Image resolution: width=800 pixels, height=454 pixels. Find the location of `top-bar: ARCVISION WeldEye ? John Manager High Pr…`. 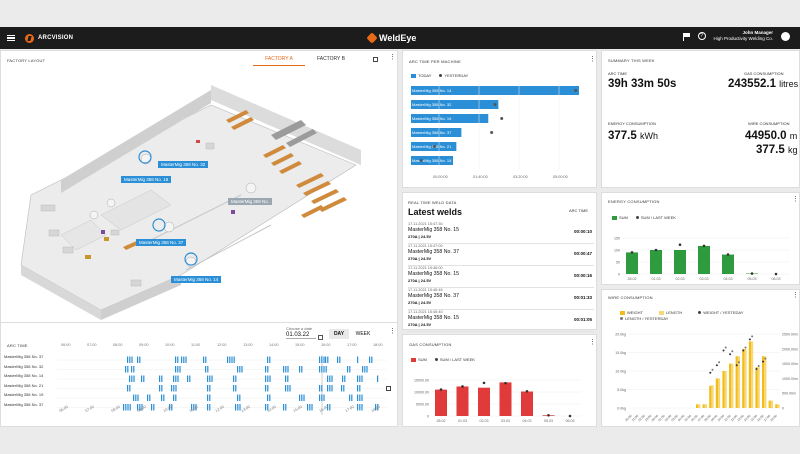

top-bar: ARCVISION WeldEye ? John Manager High Pr… is located at coordinates (400, 38).